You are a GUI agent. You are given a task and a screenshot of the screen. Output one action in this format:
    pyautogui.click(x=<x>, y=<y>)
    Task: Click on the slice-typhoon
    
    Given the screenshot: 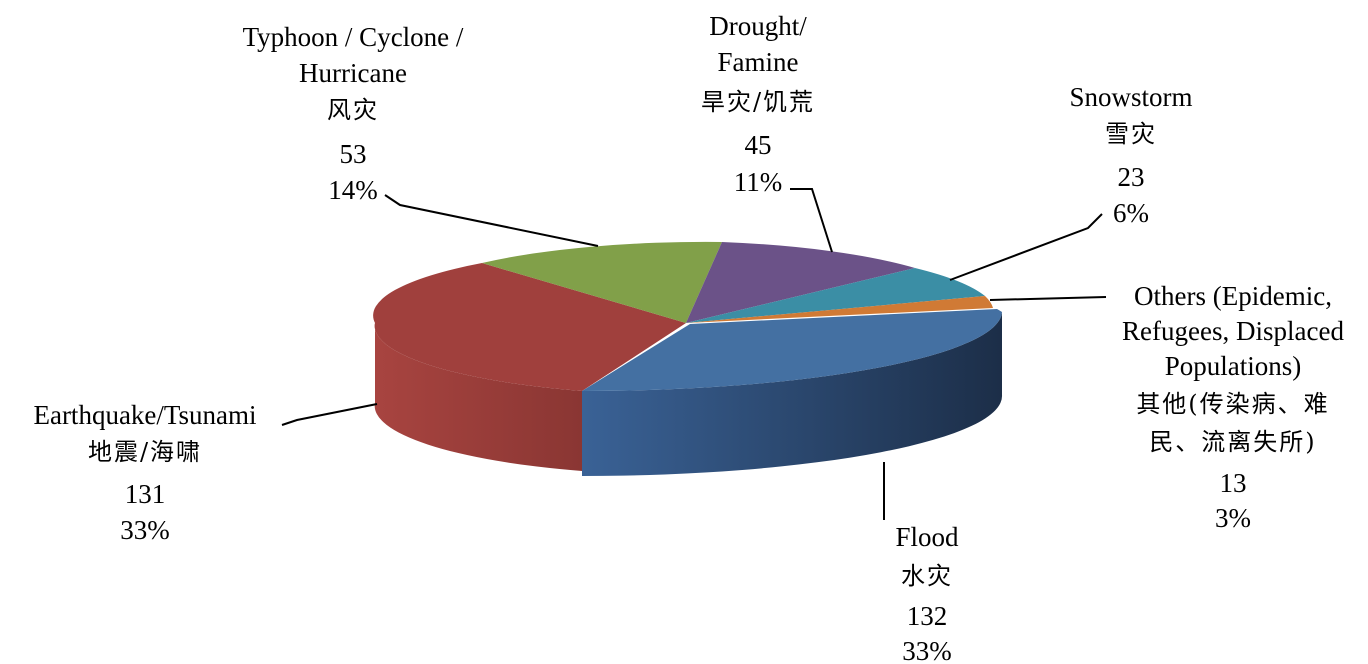 What is the action you would take?
    pyautogui.click(x=602, y=282)
    